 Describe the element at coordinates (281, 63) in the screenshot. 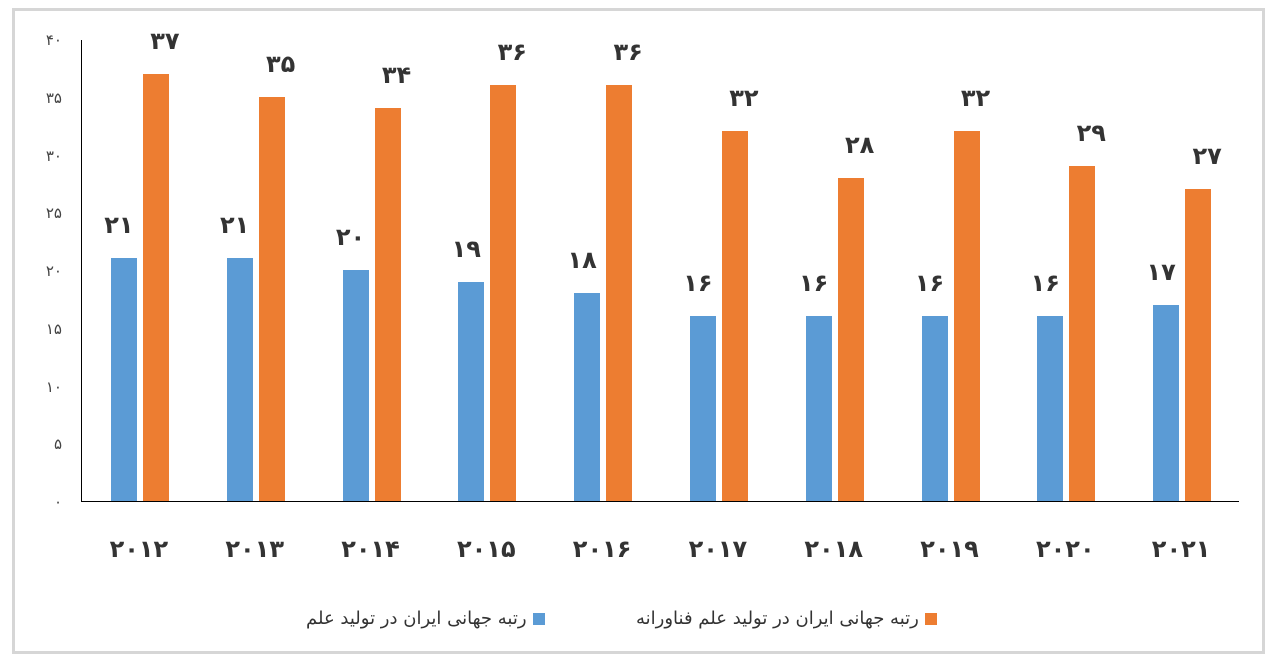

I see `bar-value-label: ۳۵` at that location.